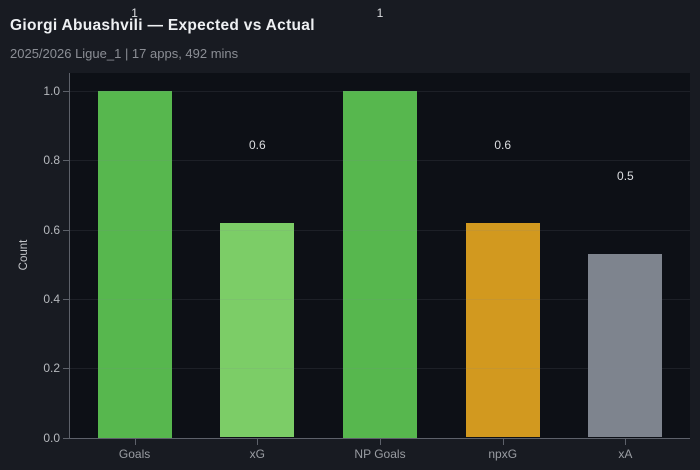 This screenshot has height=470, width=700. Describe the element at coordinates (502, 330) in the screenshot. I see `bar-npxg` at that location.